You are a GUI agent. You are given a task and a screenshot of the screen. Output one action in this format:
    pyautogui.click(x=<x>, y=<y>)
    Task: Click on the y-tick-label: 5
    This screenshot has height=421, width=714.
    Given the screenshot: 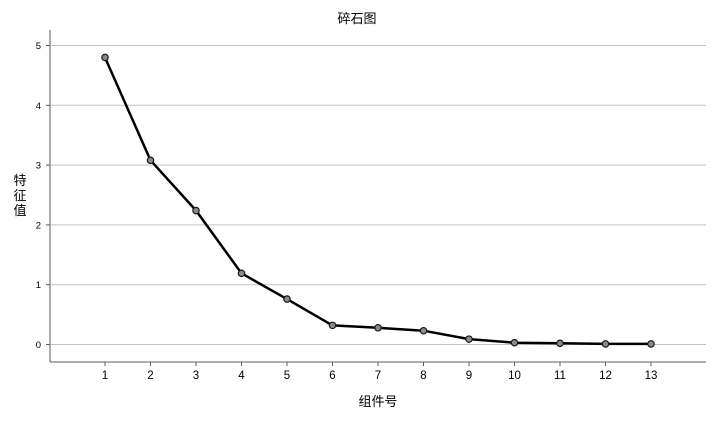 What is the action you would take?
    pyautogui.click(x=38, y=46)
    